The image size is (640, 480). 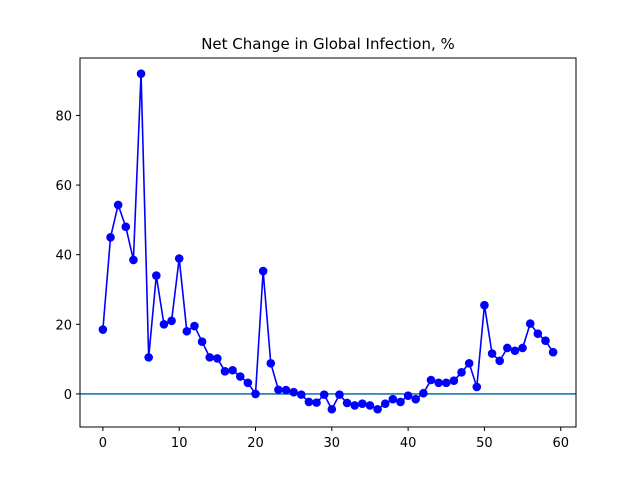 What do you see at coordinates (63, 186) in the screenshot?
I see `y-tick-label: 60` at bounding box center [63, 186].